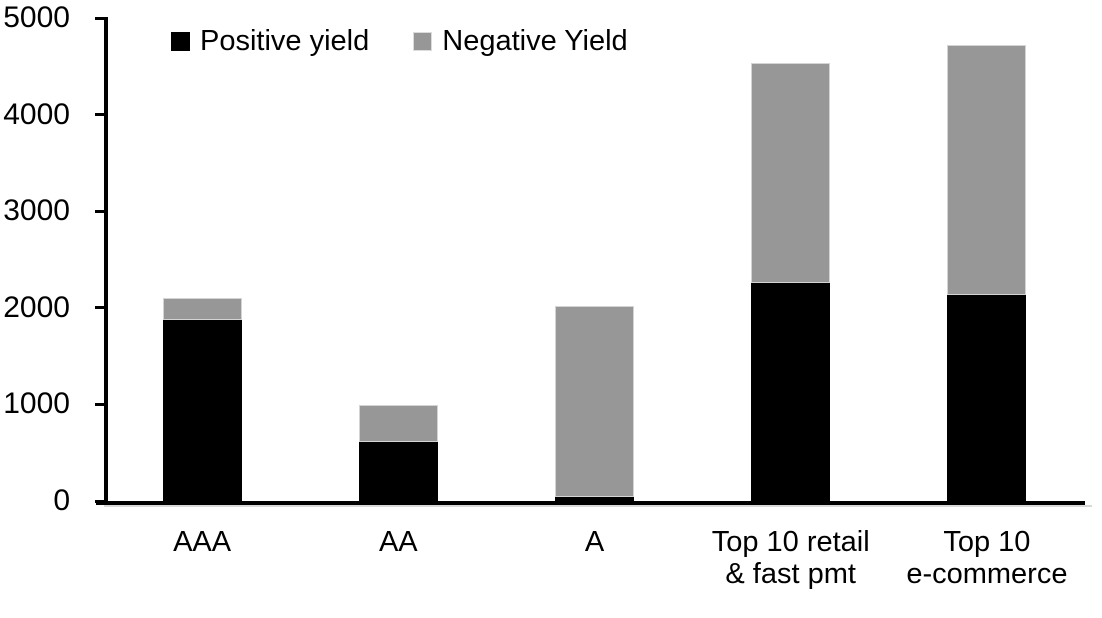 The height and width of the screenshot is (618, 1102). What do you see at coordinates (36, 114) in the screenshot?
I see `y-tick-label: 4000` at bounding box center [36, 114].